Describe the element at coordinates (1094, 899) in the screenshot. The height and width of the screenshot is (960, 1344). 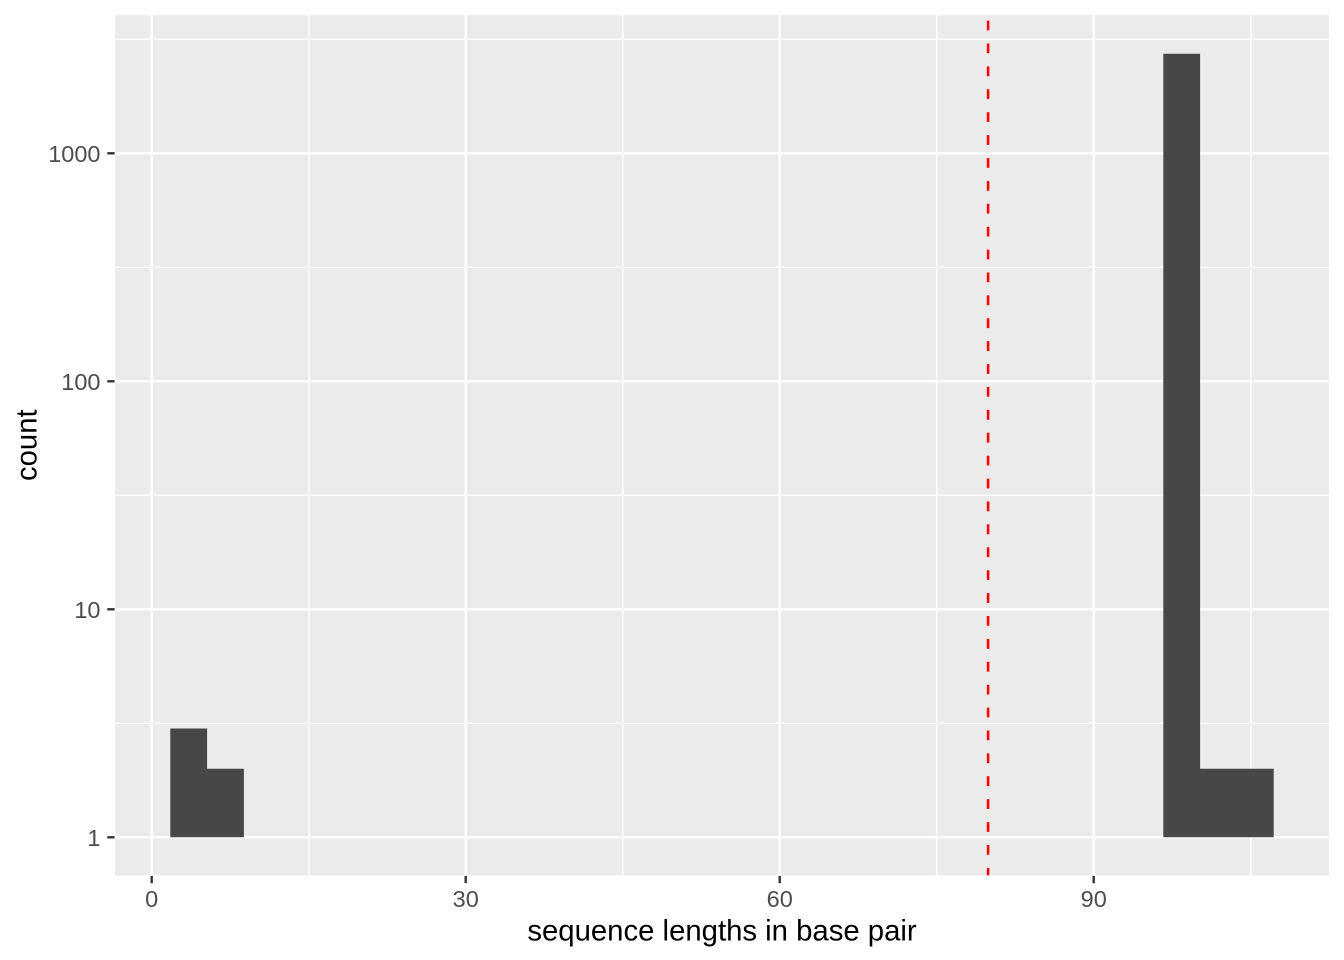
I see `svg-text: 90` at that location.